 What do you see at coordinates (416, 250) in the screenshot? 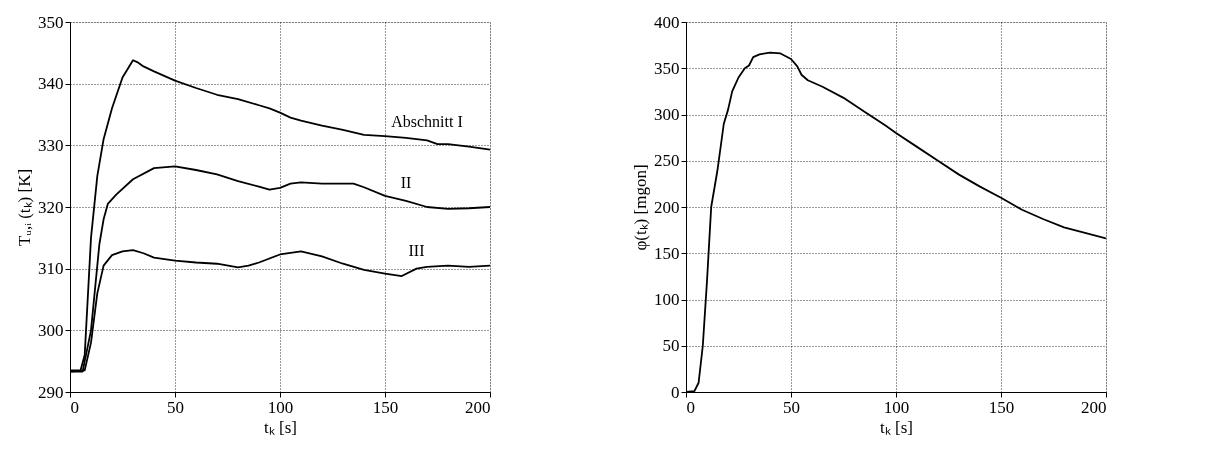
I see `annotation: III` at bounding box center [416, 250].